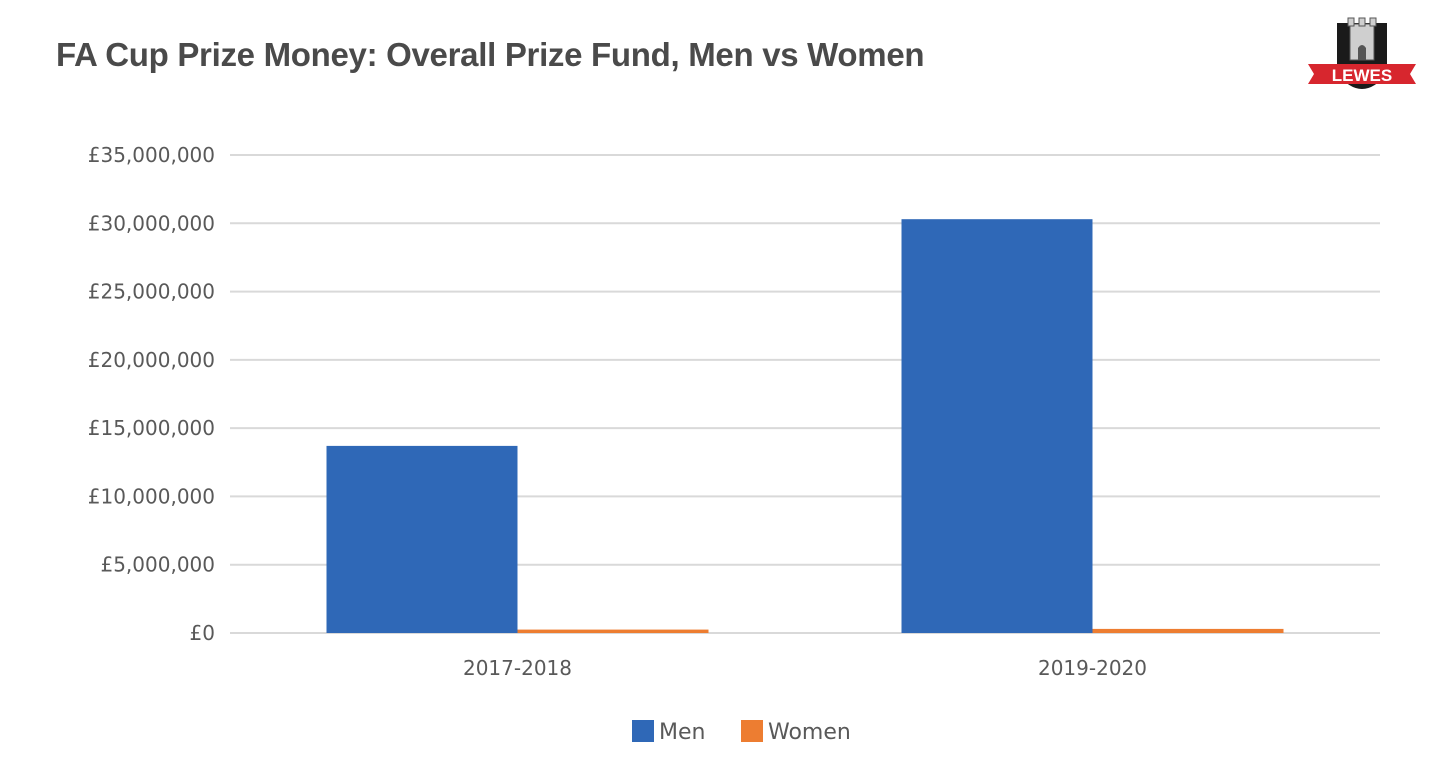  Describe the element at coordinates (202, 633) in the screenshot. I see `y-tick-label: £0` at that location.